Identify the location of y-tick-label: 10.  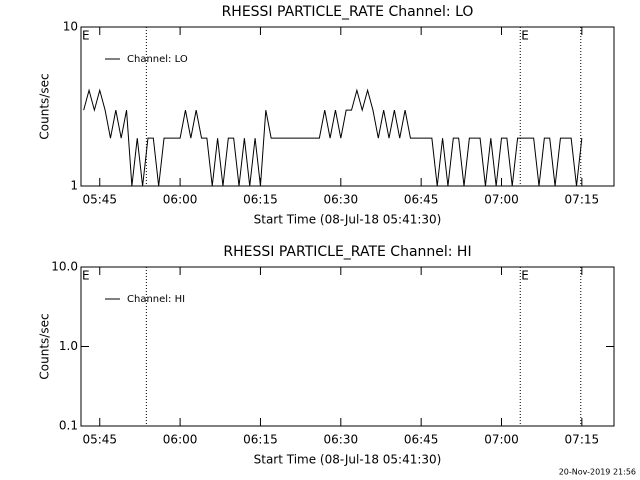
(70, 27).